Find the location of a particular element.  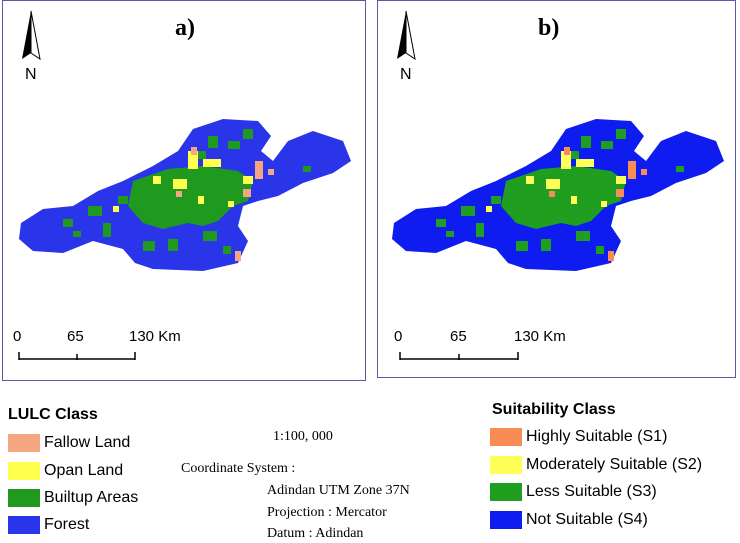

coordinate-system-label: Coordinate System : is located at coordinates (238, 468).